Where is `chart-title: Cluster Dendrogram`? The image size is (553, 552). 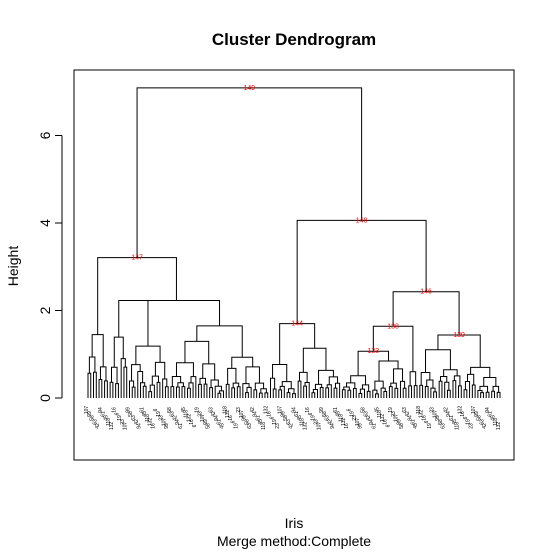 chart-title: Cluster Dendrogram is located at coordinates (294, 39).